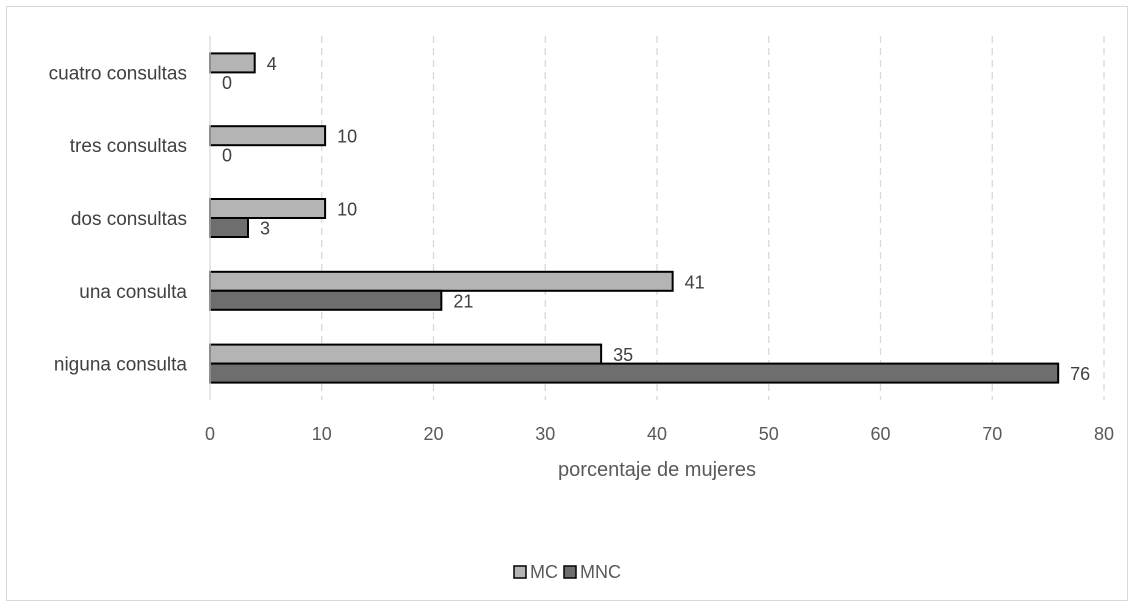 Image resolution: width=1134 pixels, height=605 pixels. What do you see at coordinates (129, 219) in the screenshot?
I see `category-label: dos consultas` at bounding box center [129, 219].